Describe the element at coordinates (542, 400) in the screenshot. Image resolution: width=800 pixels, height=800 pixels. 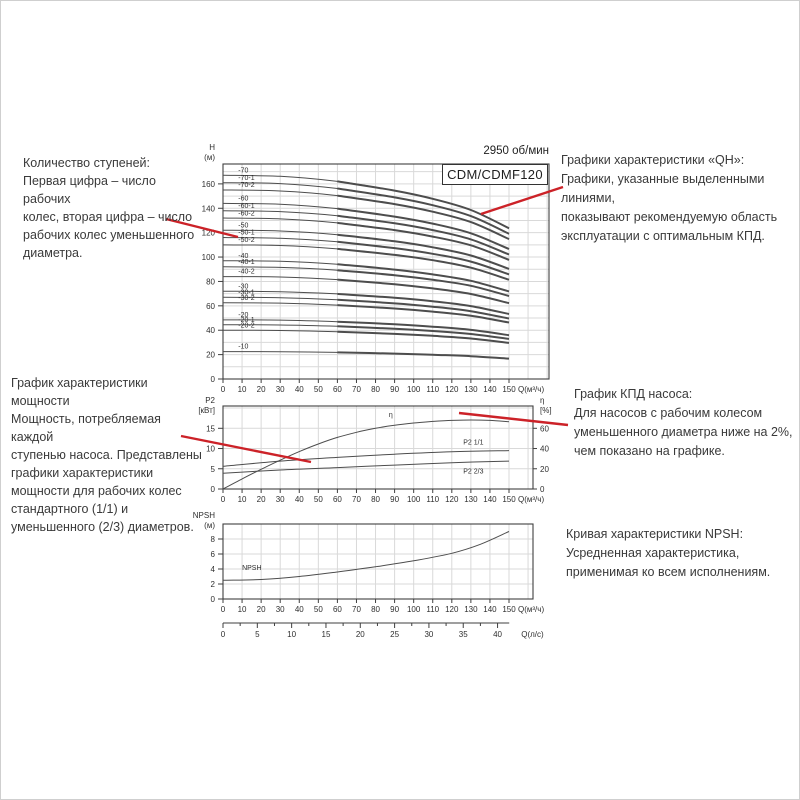
I see `y2-axis-name: η` at that location.